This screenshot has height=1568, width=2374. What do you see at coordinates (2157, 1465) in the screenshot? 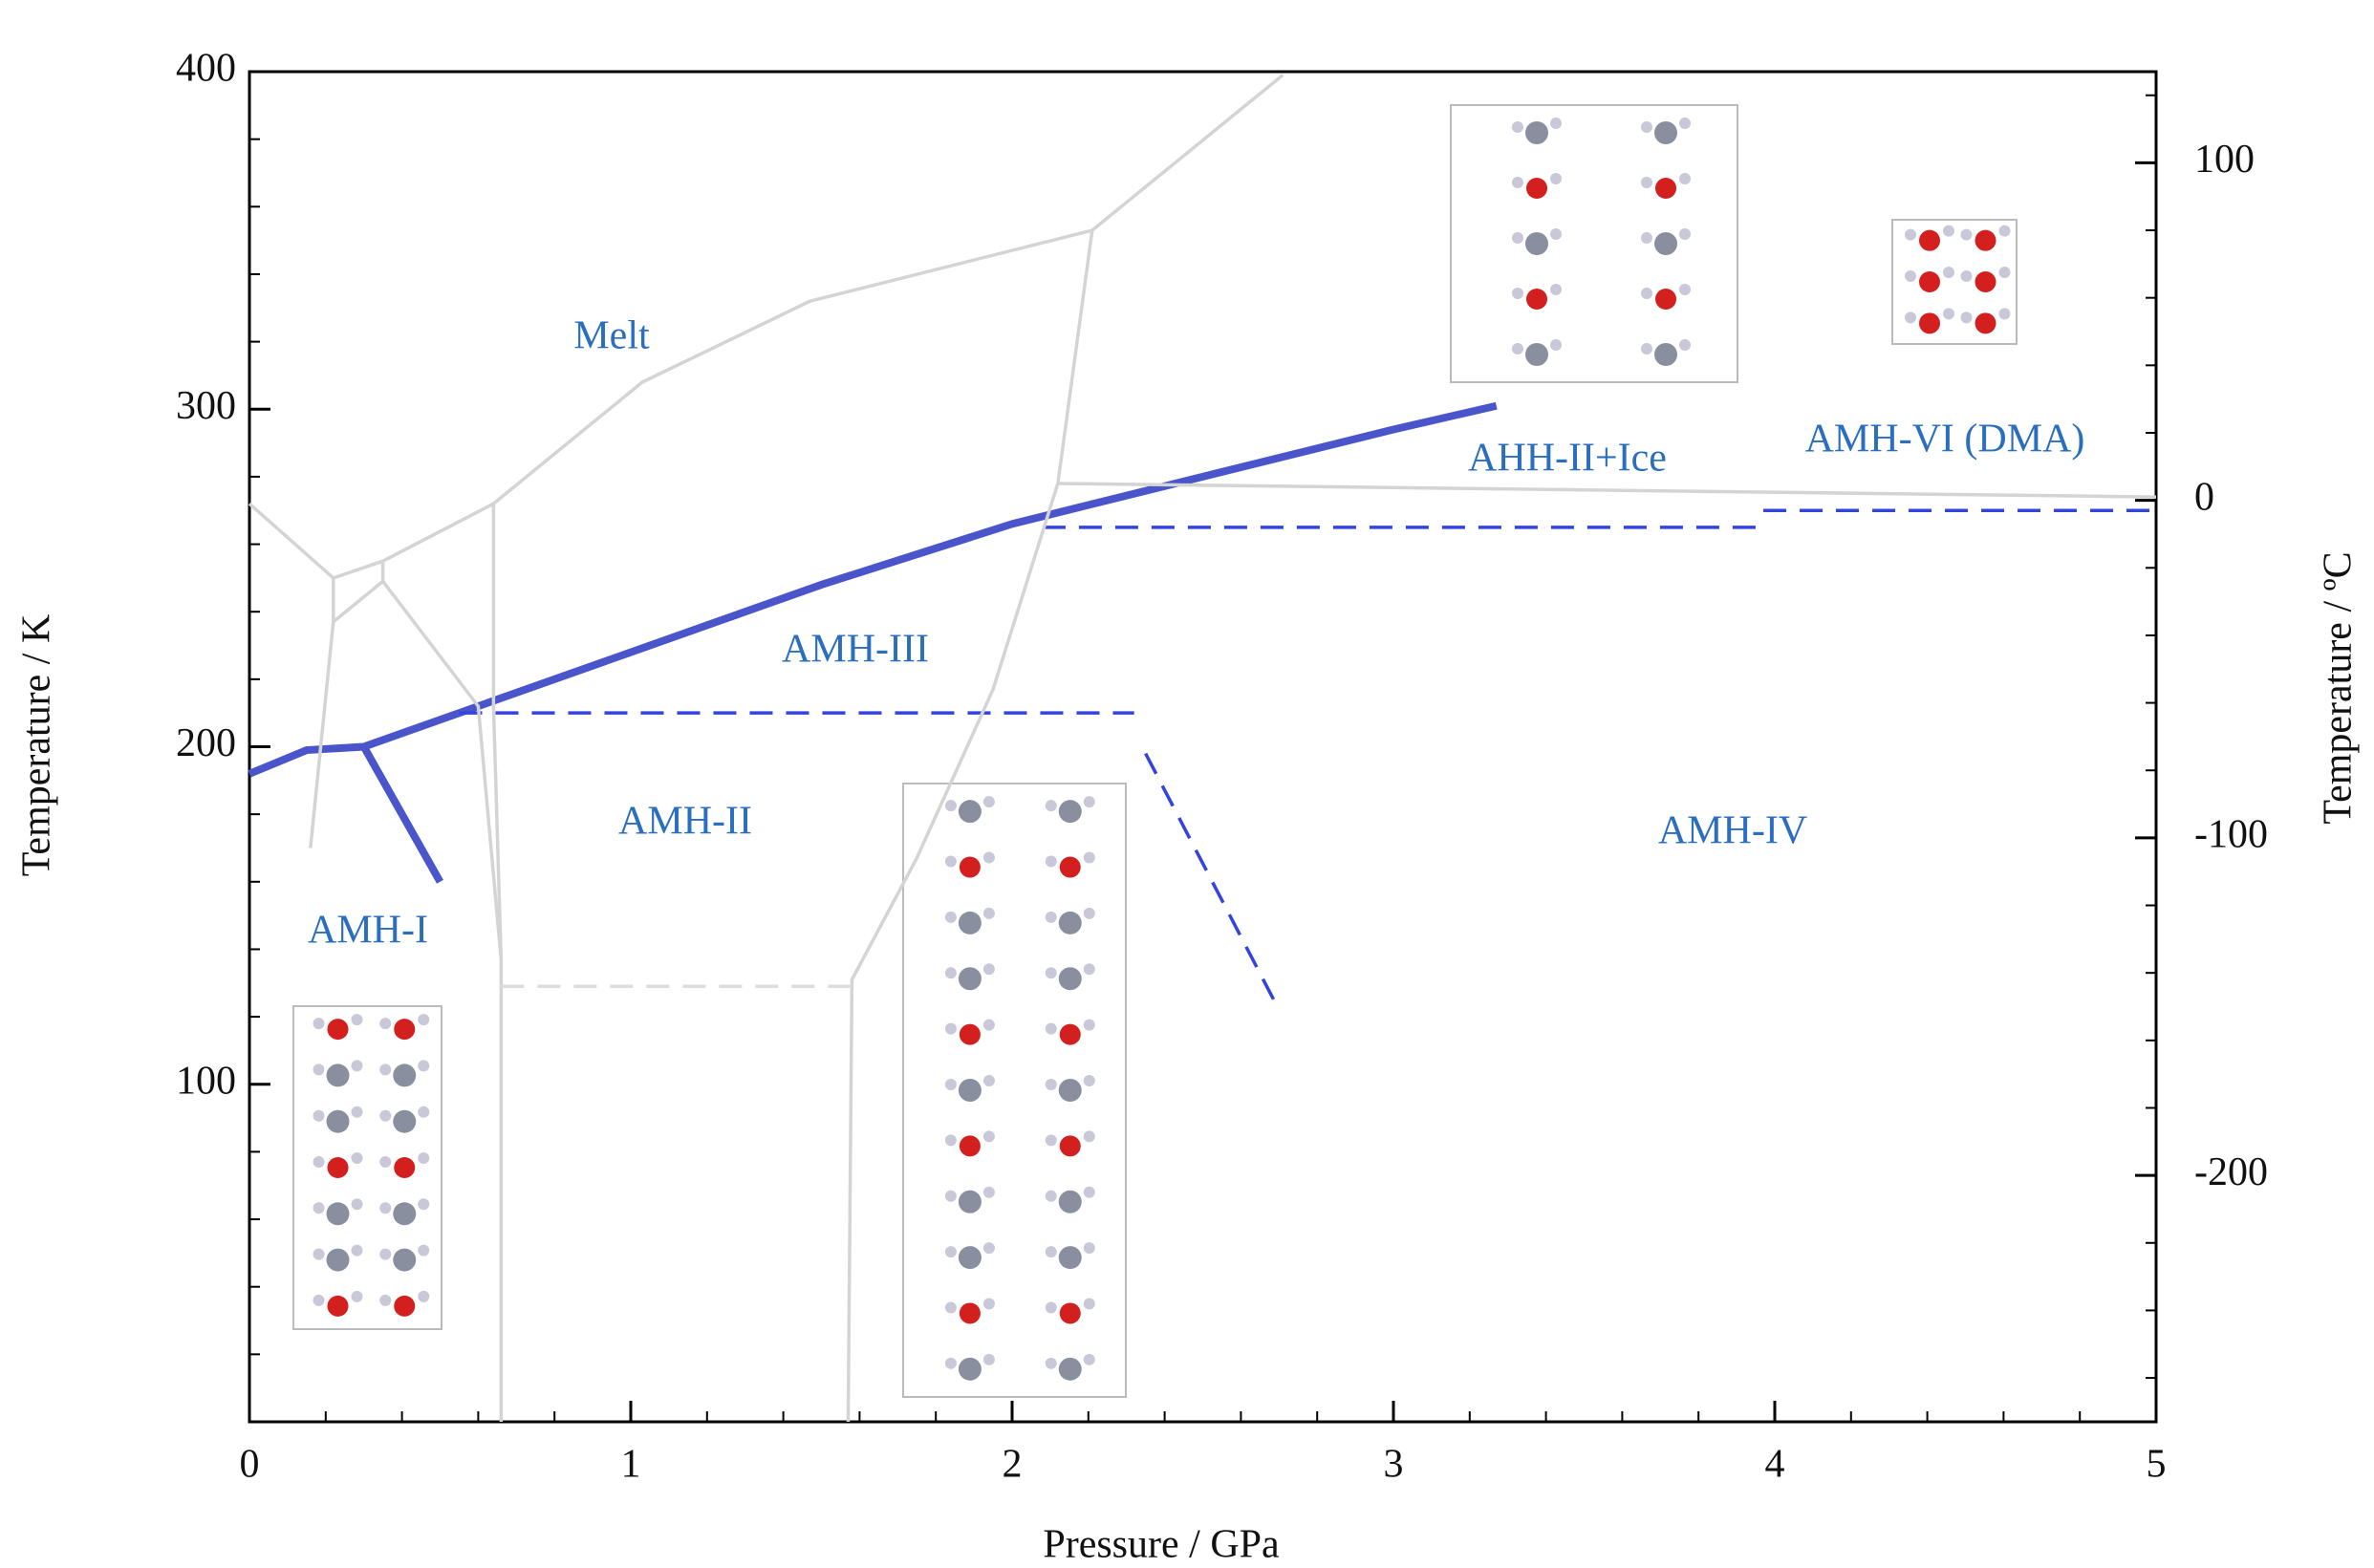
I see `x-tick-label: 5` at bounding box center [2157, 1465].